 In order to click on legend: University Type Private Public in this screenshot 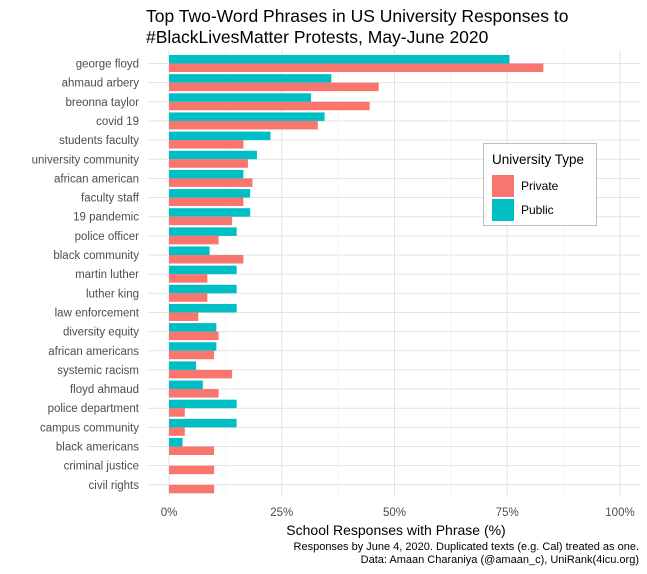, I will do `click(540, 184)`.